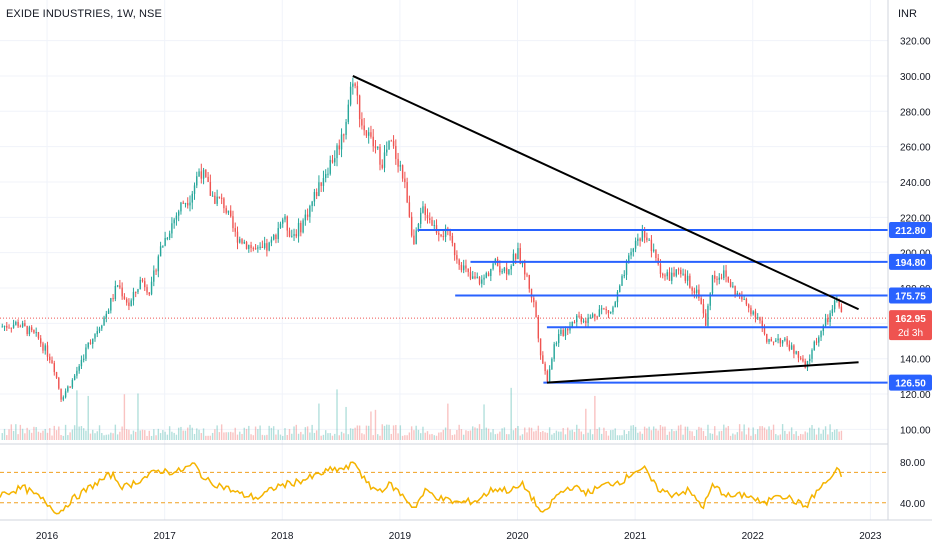 The image size is (932, 550). I want to click on chart-title: EXIDE INDUSTRIES, 1W, NSE, so click(84, 14).